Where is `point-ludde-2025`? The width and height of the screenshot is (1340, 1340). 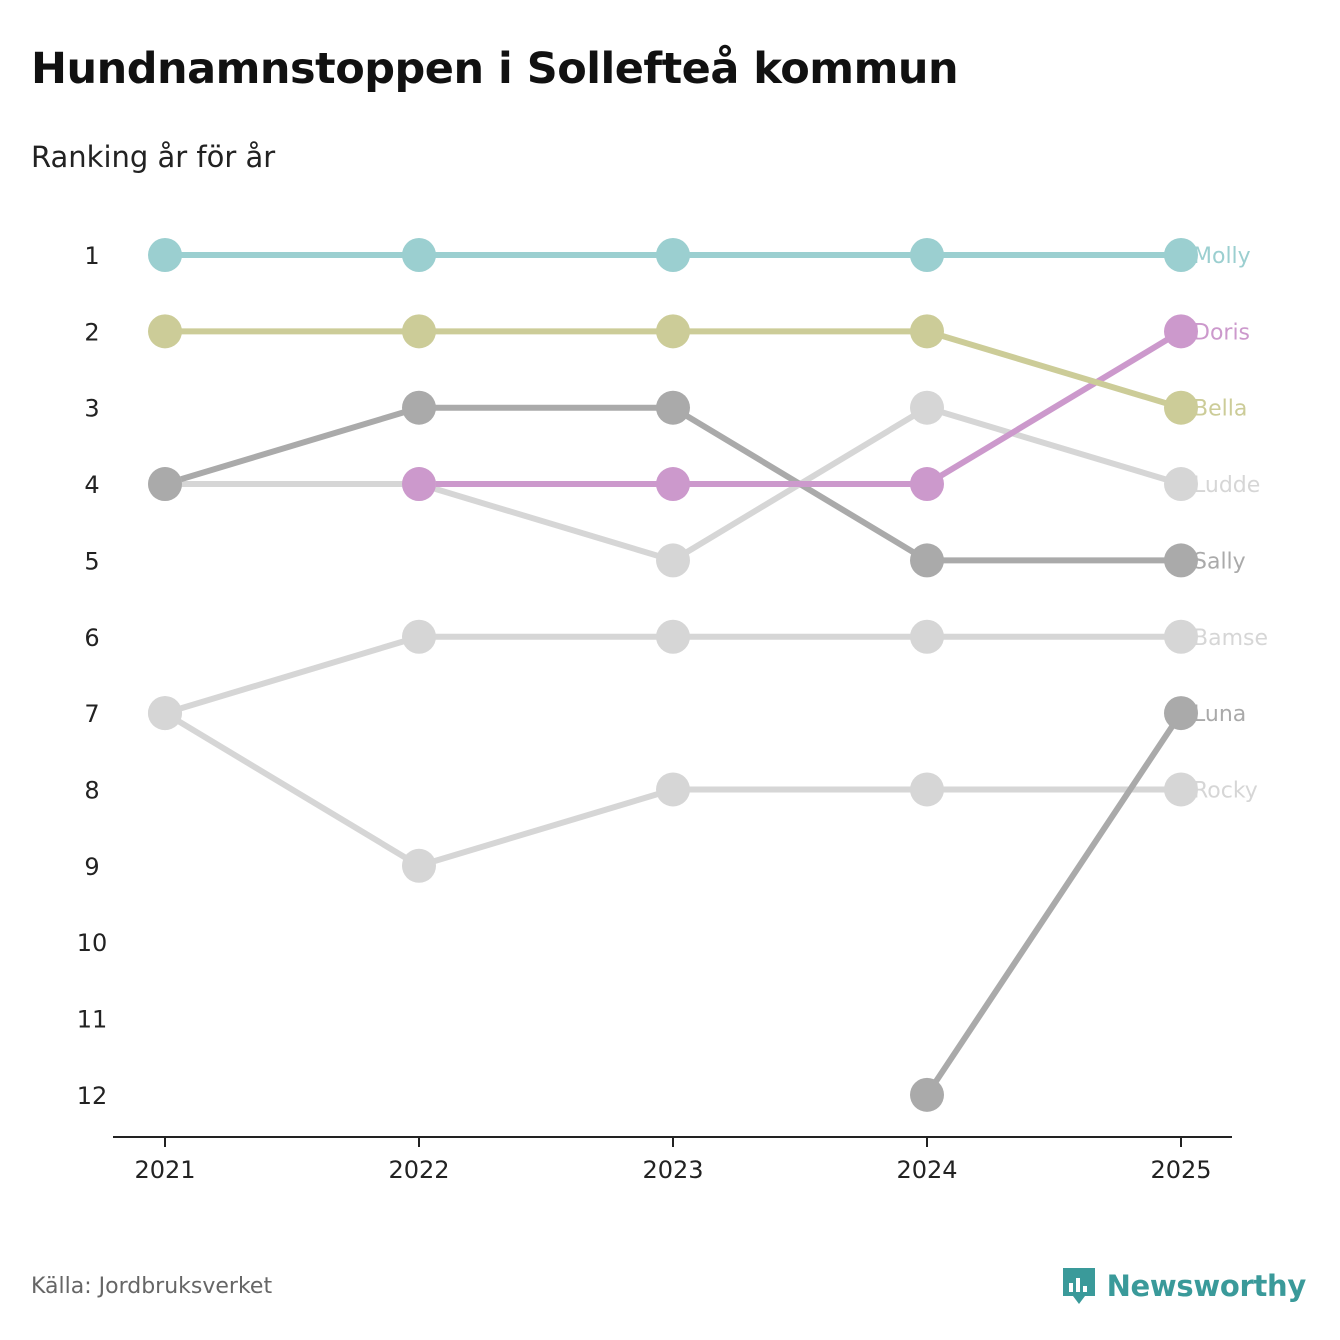
point-ludde-2025 is located at coordinates (1181, 484).